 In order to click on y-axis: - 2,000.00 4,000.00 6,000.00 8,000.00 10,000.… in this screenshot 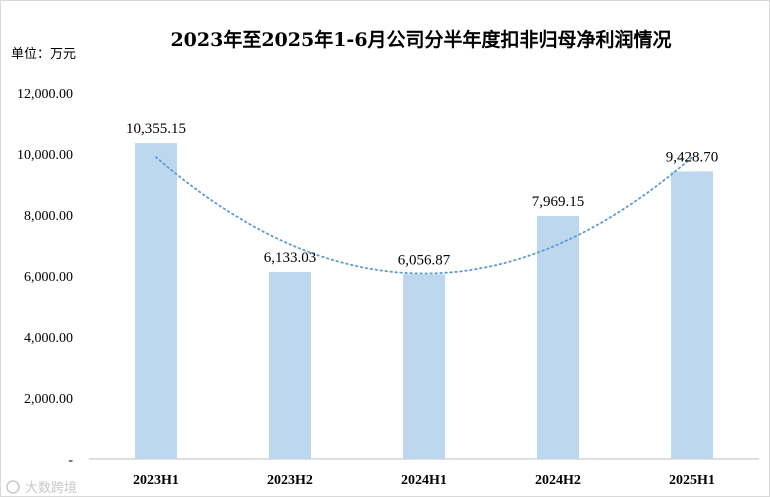, I will do `click(45, 277)`.